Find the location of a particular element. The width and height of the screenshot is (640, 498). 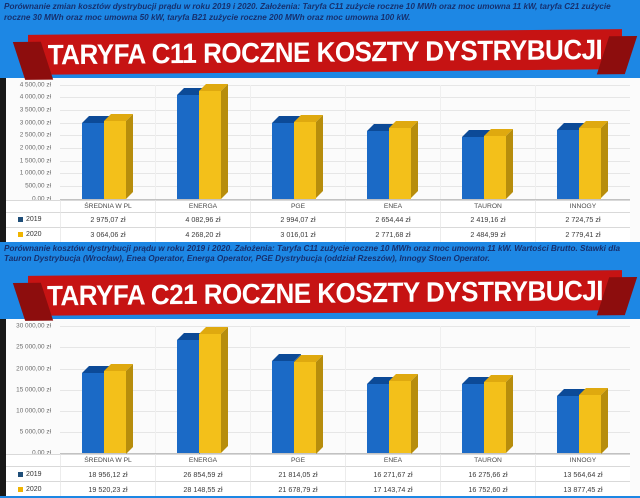

value-2020-rednia-w-pl: 3 064,06 zł is located at coordinates (107, 234).